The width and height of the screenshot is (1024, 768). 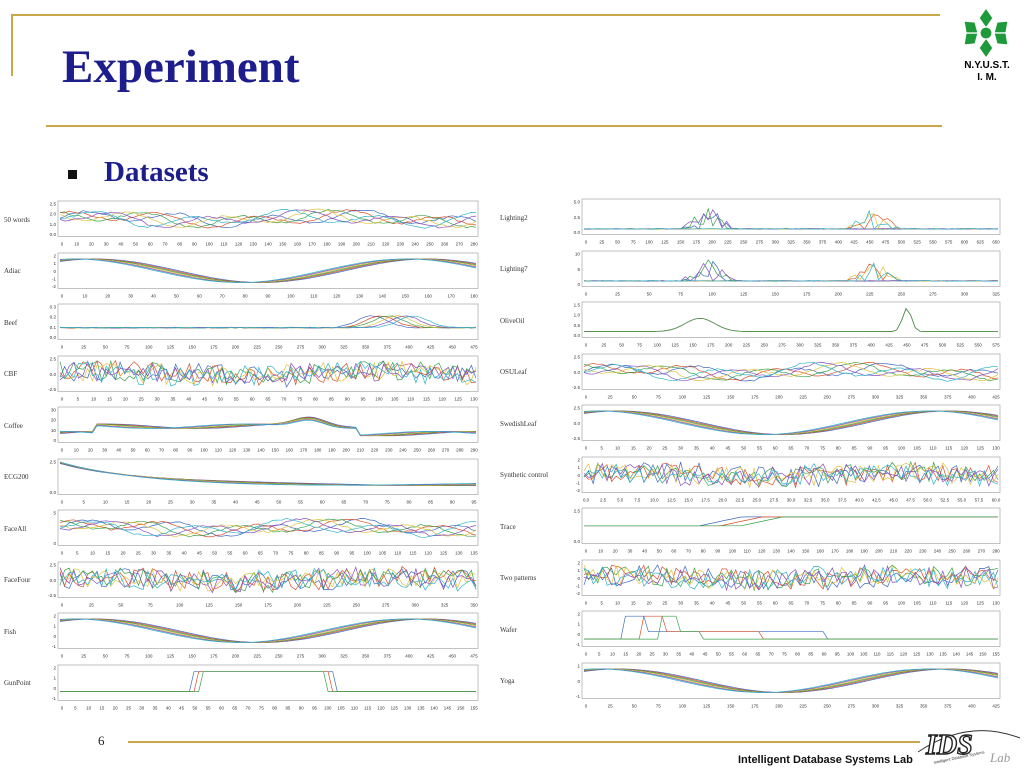 What do you see at coordinates (982, 551) in the screenshot?
I see `x-tick-label: 270` at bounding box center [982, 551].